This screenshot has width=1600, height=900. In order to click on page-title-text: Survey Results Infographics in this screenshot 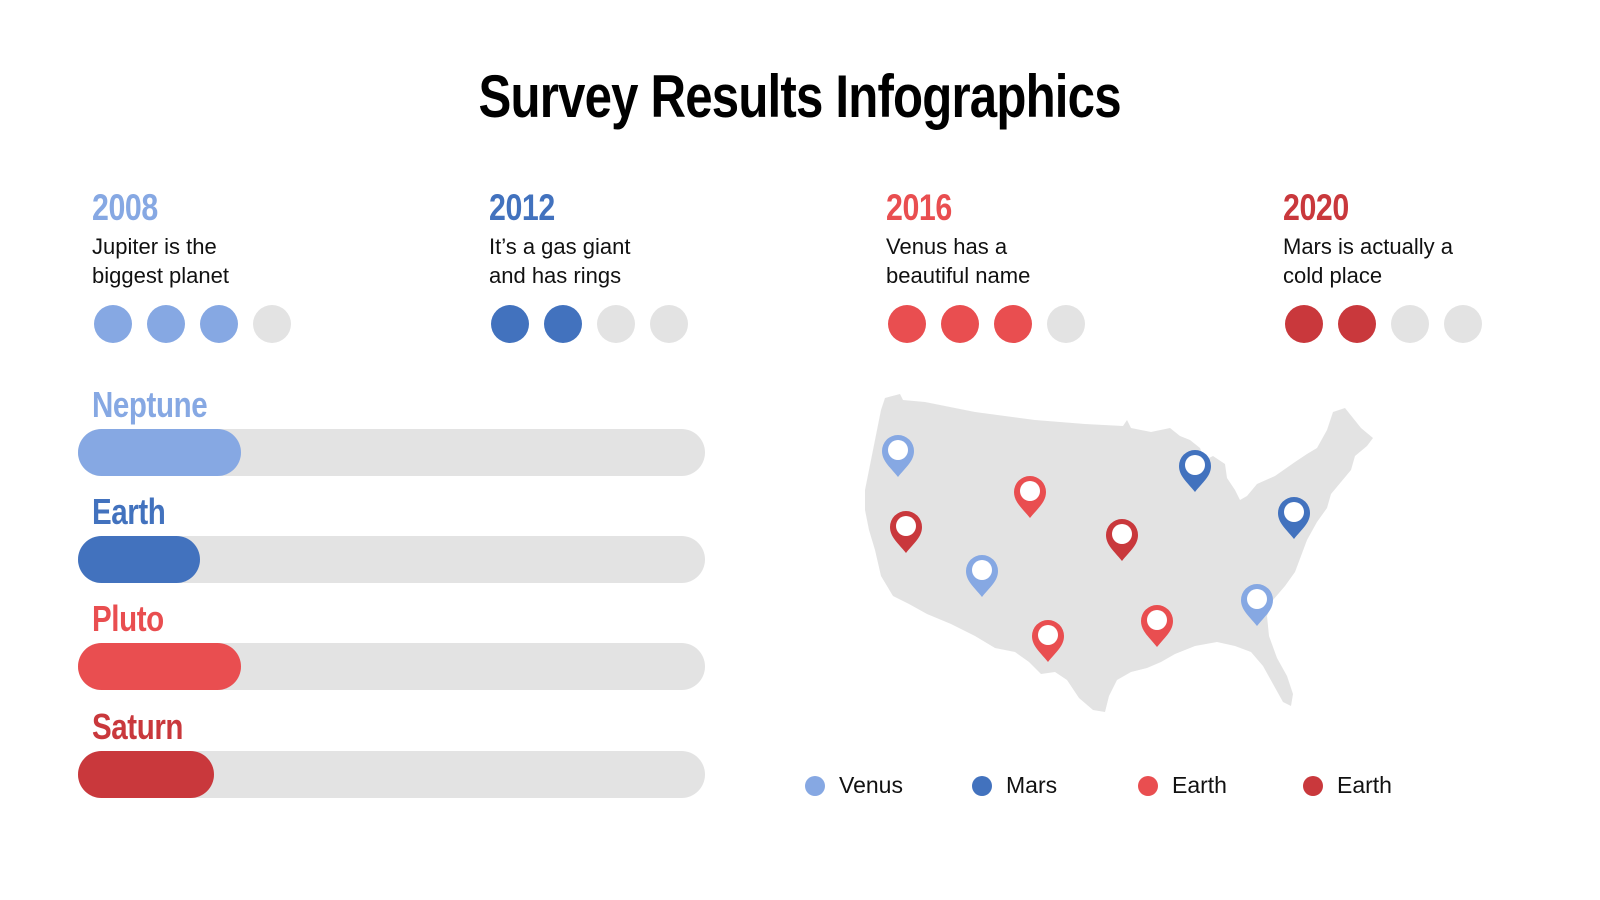, I will do `click(800, 96)`.